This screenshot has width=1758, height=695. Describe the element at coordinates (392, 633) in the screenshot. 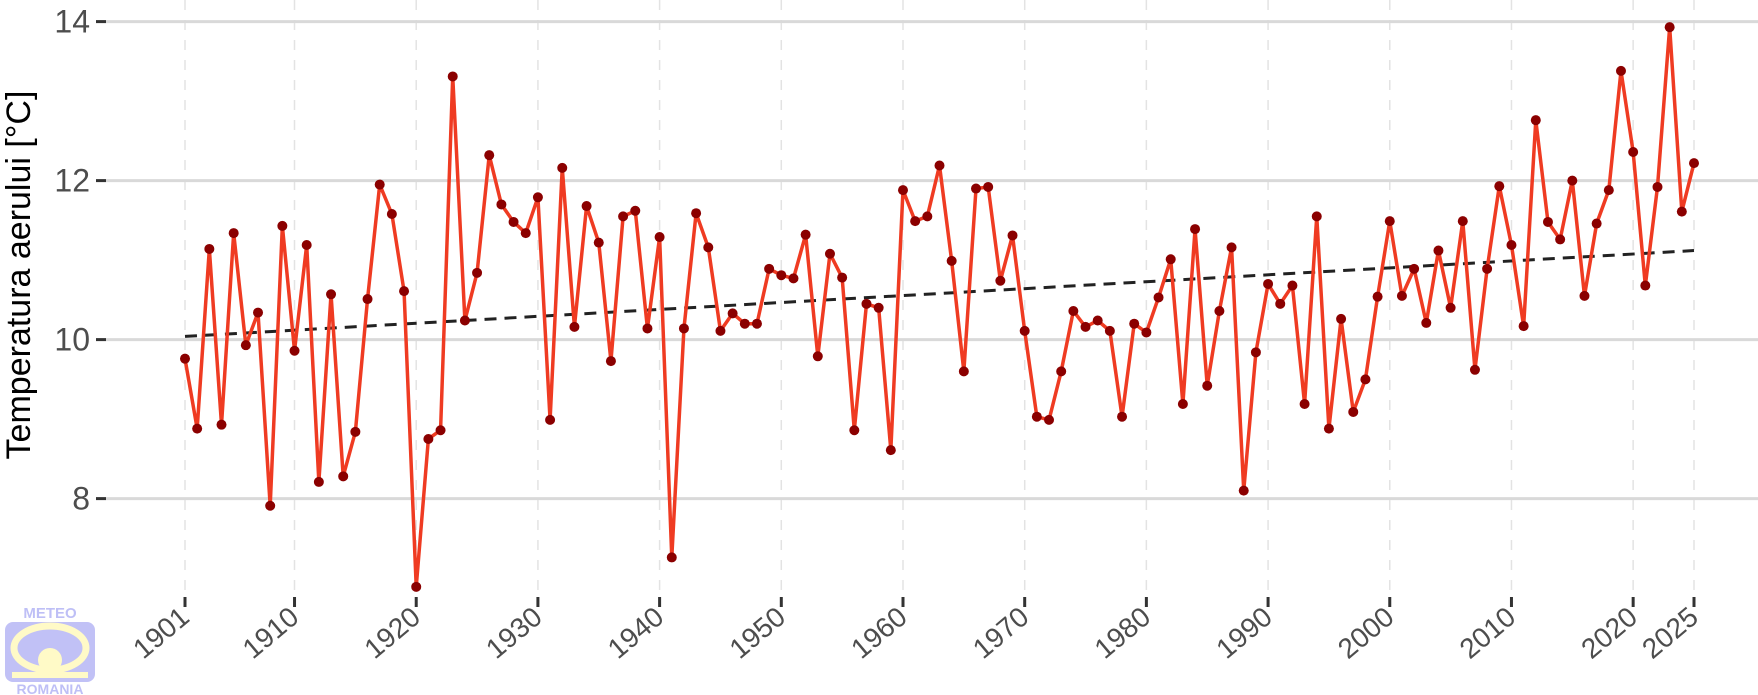

I see `x-tick-label: 1920` at that location.